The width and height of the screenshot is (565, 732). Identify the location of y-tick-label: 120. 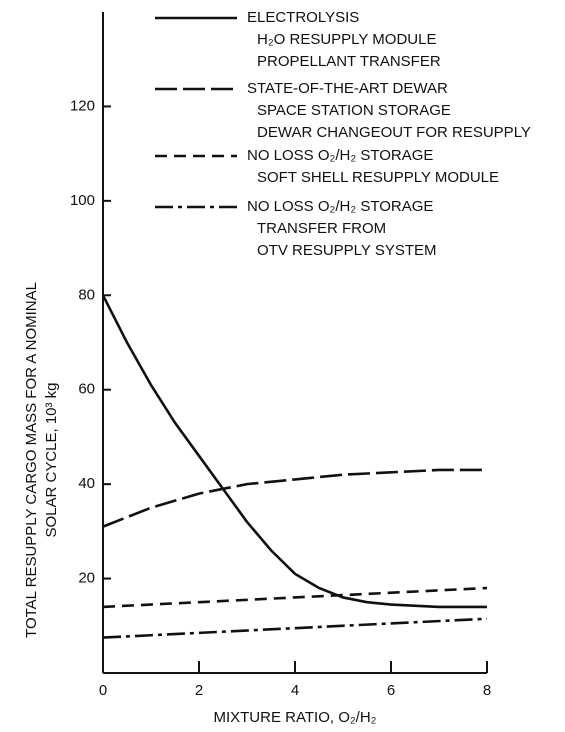
(82, 105).